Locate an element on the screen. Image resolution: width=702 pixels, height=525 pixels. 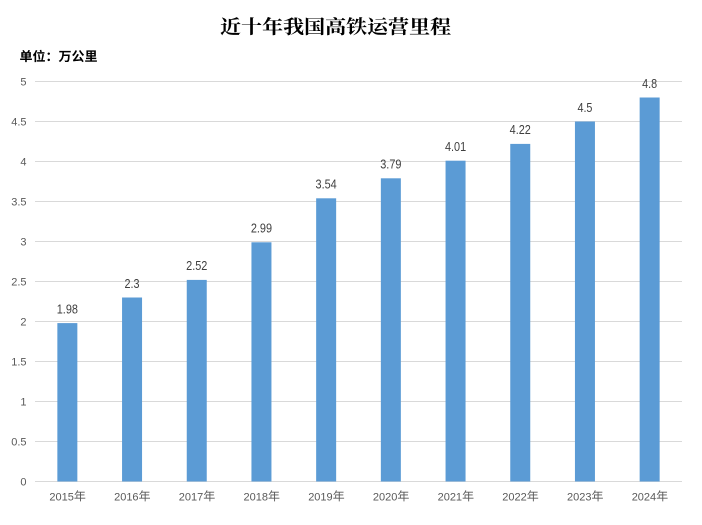
svg-text: 2022 is located at coordinates (514, 497).